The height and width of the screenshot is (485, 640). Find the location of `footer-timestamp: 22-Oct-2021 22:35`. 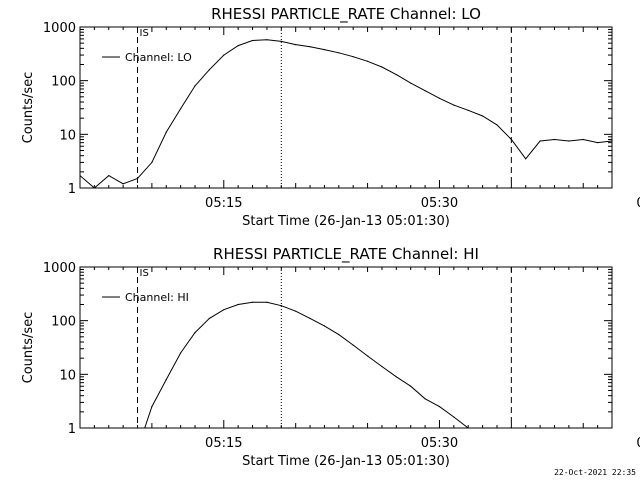

footer-timestamp: 22-Oct-2021 22:35 is located at coordinates (595, 472).